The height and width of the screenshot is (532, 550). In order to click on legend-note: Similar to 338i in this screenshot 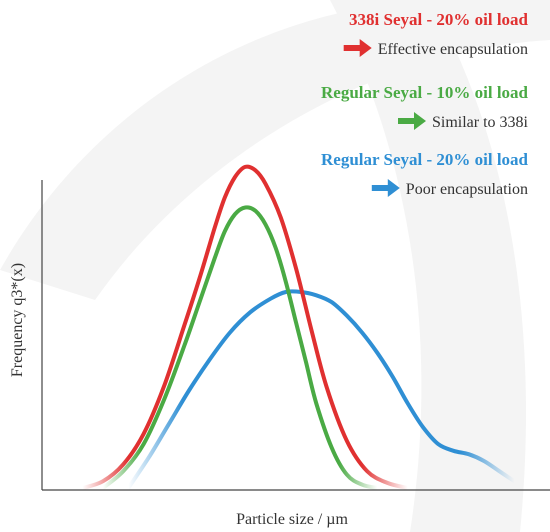, I will do `click(480, 122)`.